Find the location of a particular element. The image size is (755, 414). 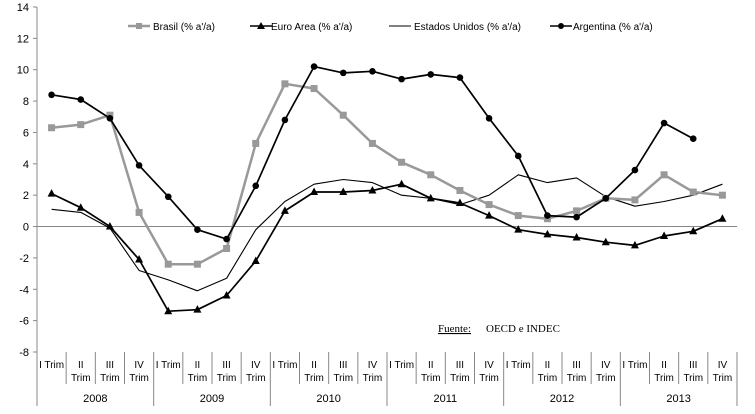

legend-item-estados-unidos: Estados Unidos (% a'/a) is located at coordinates (455, 27).